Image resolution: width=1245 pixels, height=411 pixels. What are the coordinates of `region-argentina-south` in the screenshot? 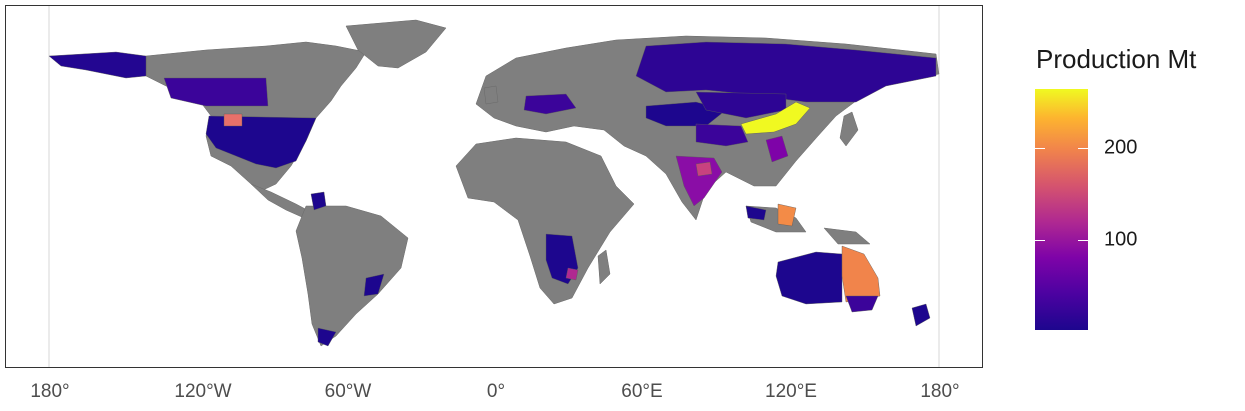 It's located at (327, 337).